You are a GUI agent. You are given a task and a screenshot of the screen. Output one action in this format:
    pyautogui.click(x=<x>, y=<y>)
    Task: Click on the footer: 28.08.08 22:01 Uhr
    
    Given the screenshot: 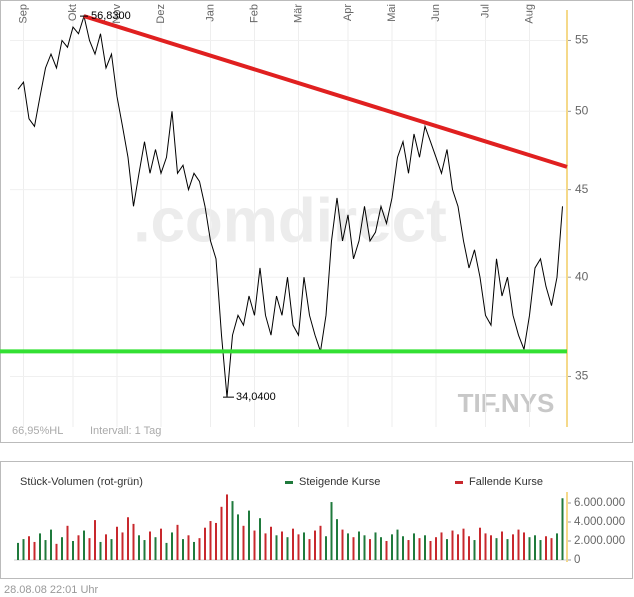 What is the action you would take?
    pyautogui.click(x=51, y=590)
    